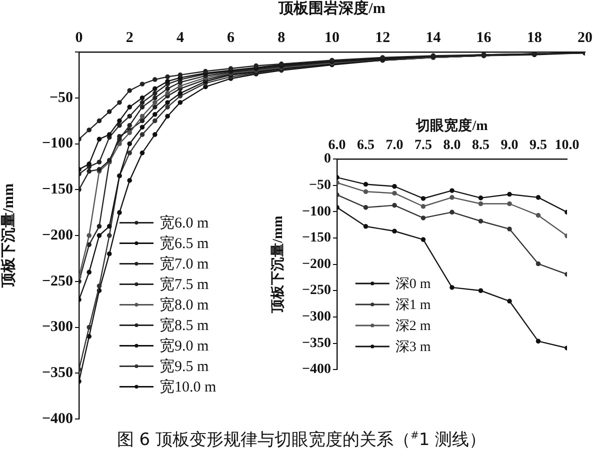 This screenshot has width=603, height=459. What do you see at coordinates (130, 38) in the screenshot?
I see `x-tick-label: 2` at bounding box center [130, 38].